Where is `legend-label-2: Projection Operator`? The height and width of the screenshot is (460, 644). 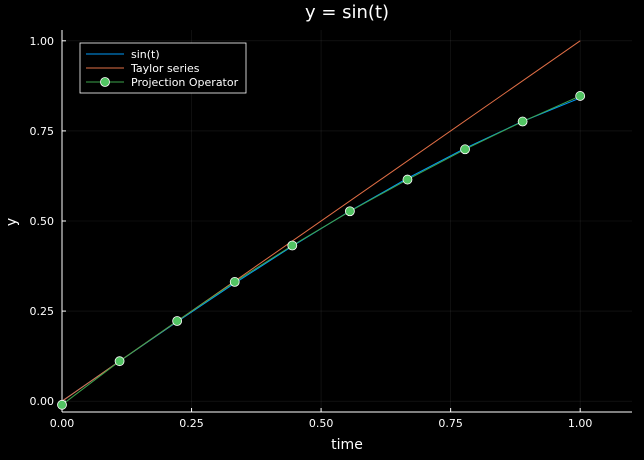 legend-label-2: Projection Operator is located at coordinates (185, 82).